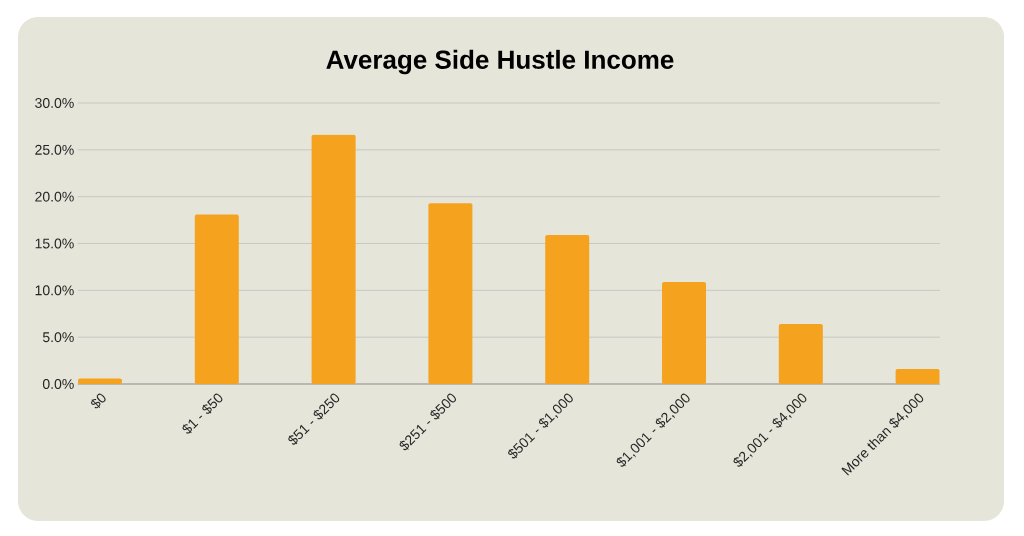  Describe the element at coordinates (54, 243) in the screenshot. I see `y-tick-label: 15.0%` at that location.